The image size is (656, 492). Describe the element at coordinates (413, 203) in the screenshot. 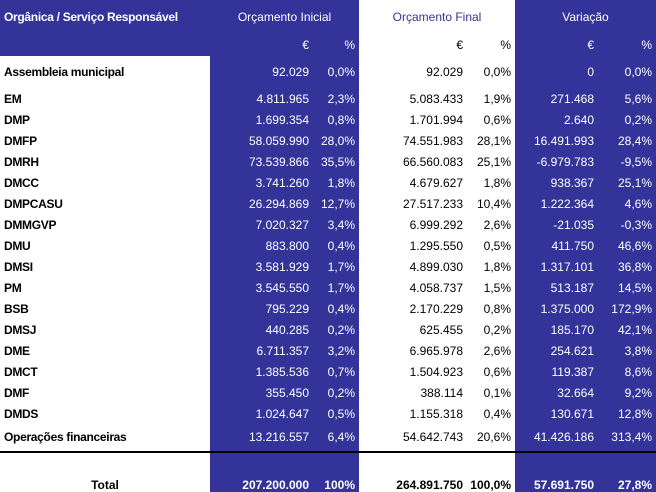

I see `cell-of-eur: 27.517.233` at that location.